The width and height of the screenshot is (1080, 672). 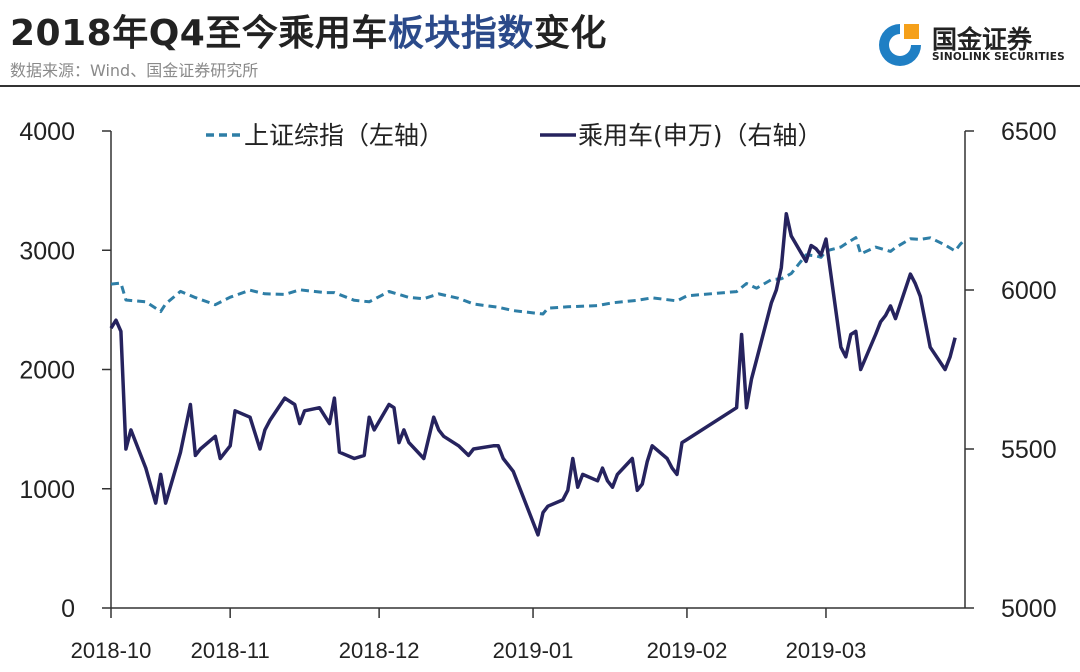 What do you see at coordinates (47, 490) in the screenshot?
I see `left-tick-label: 1000` at bounding box center [47, 490].